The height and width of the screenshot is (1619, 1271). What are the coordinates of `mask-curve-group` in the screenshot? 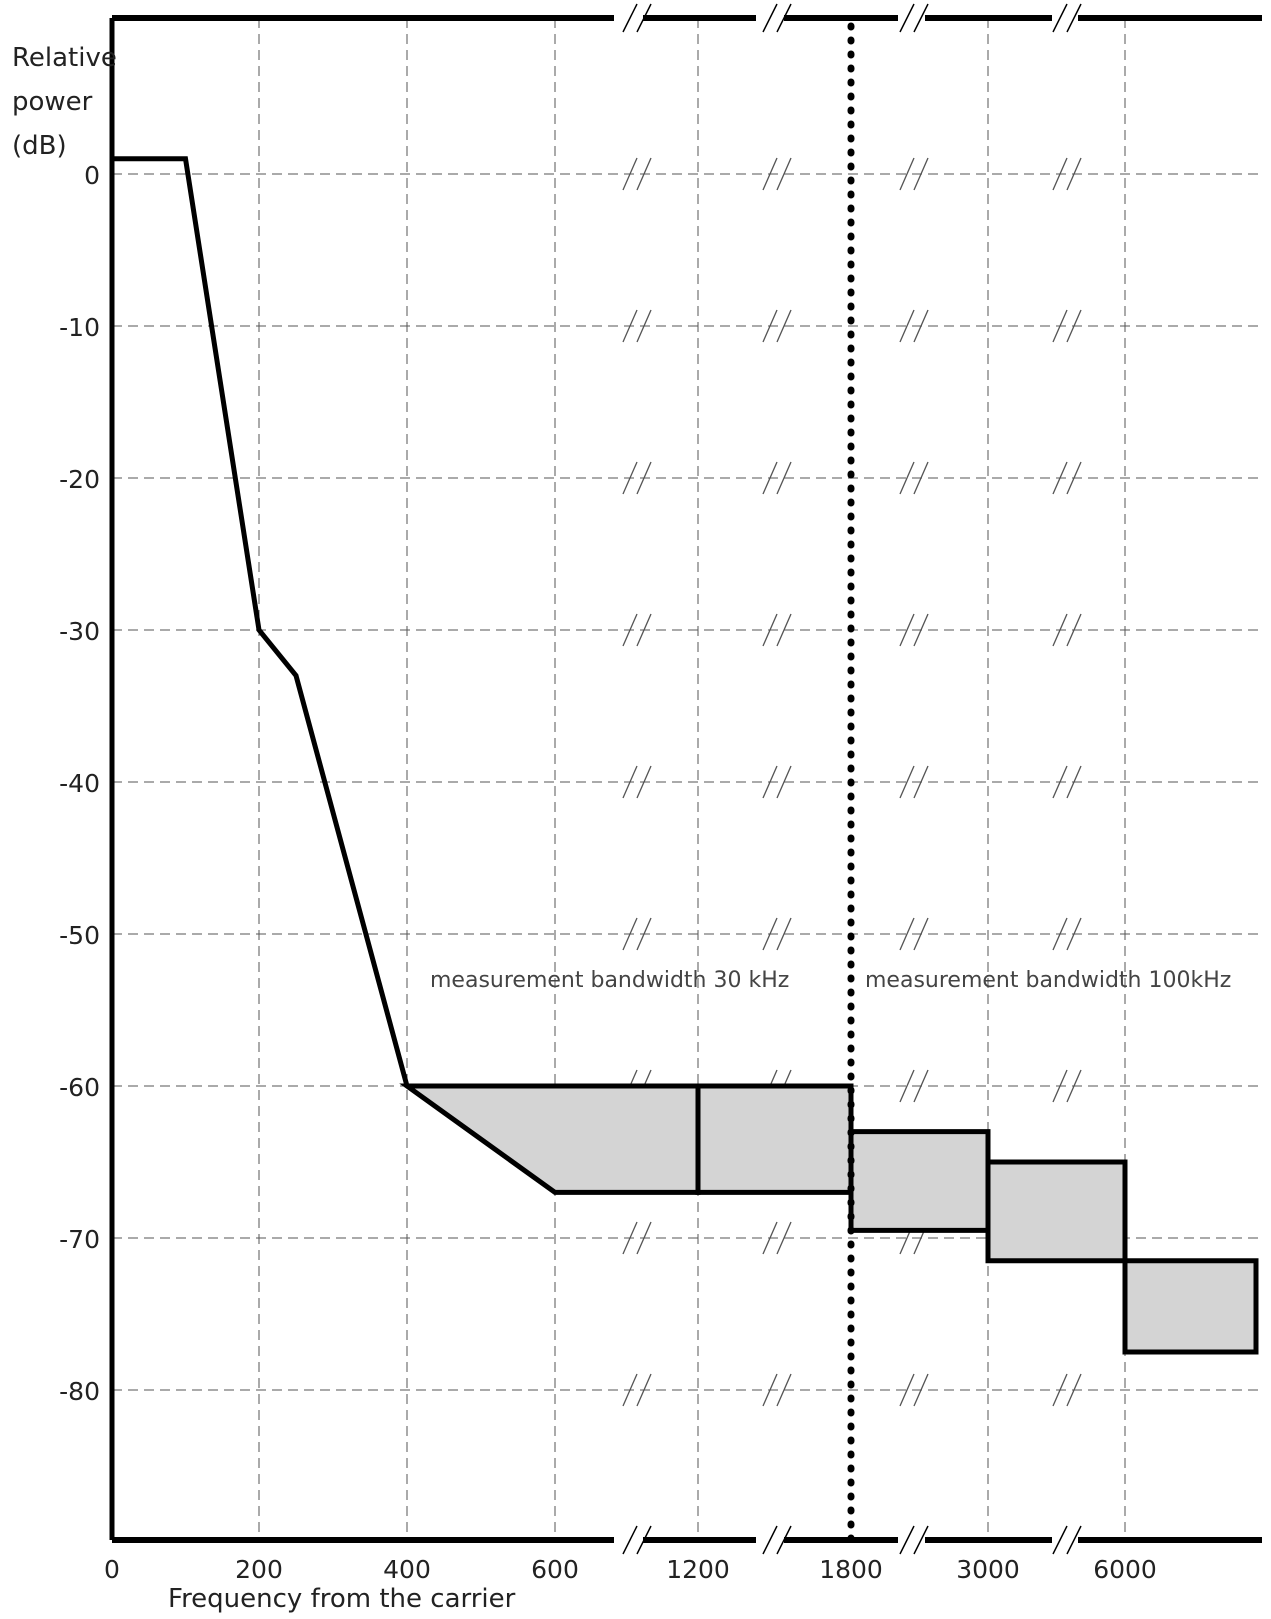 It's located at (261, 621).